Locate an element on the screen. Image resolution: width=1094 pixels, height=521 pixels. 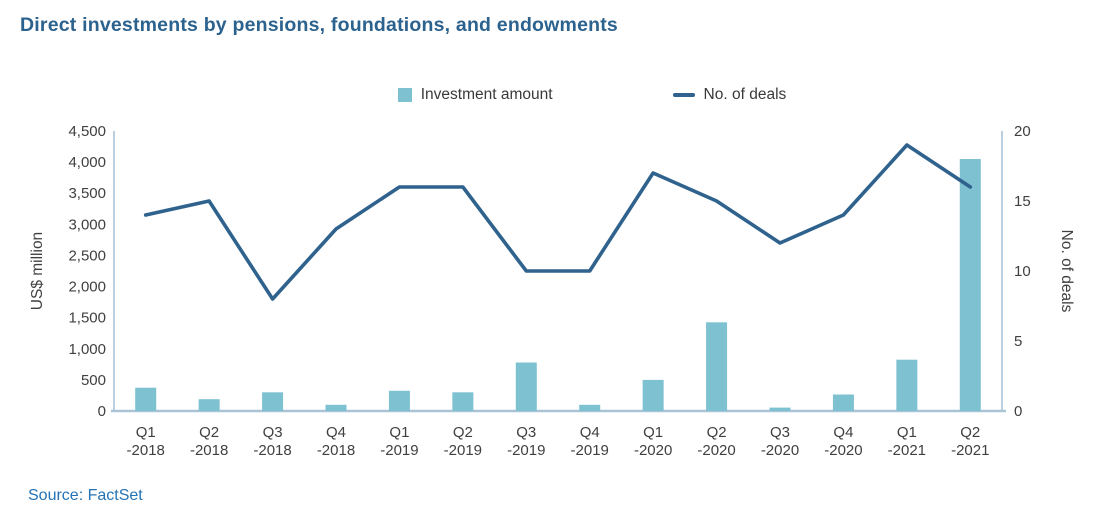
right-axis-tick-label: 0 is located at coordinates (1018, 411).